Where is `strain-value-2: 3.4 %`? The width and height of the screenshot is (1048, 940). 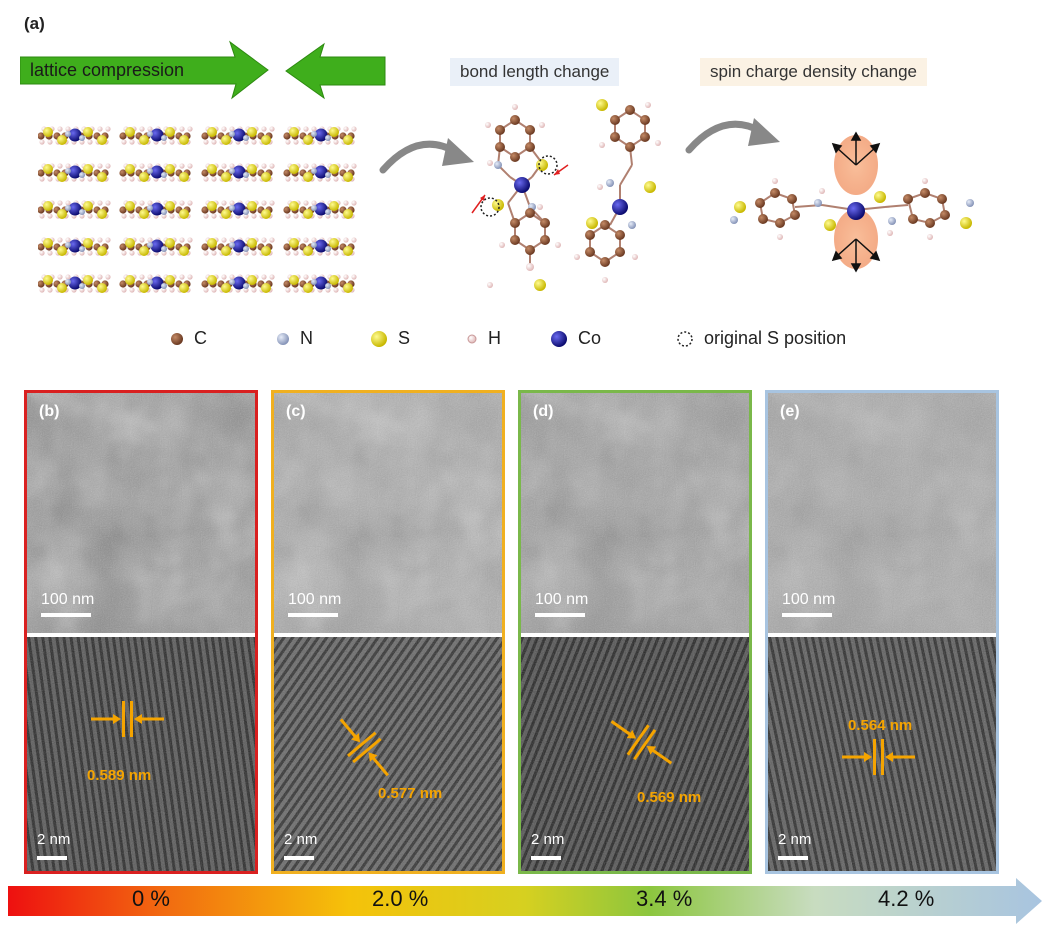
strain-value-2: 3.4 % is located at coordinates (664, 898).